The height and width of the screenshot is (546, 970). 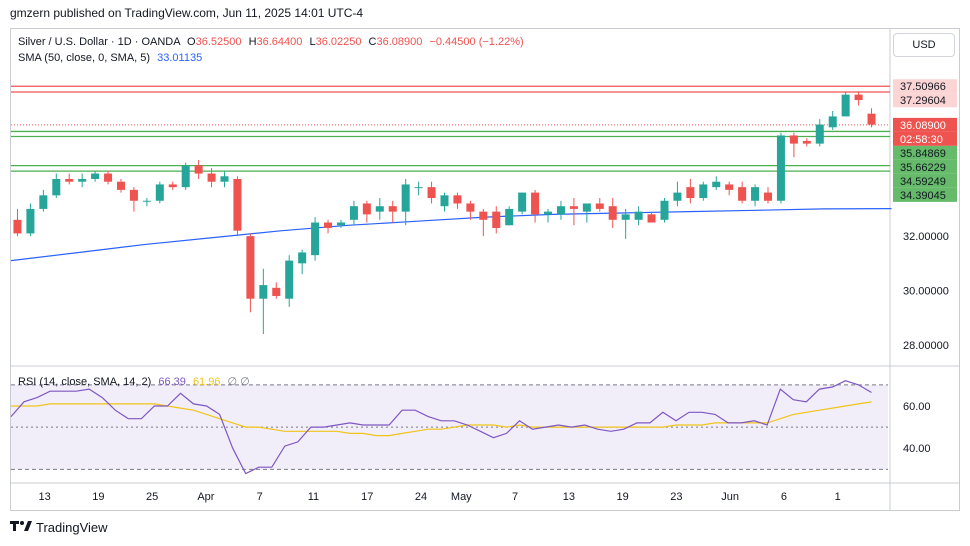 I want to click on price-label-text: 34.39045, so click(x=923, y=196).